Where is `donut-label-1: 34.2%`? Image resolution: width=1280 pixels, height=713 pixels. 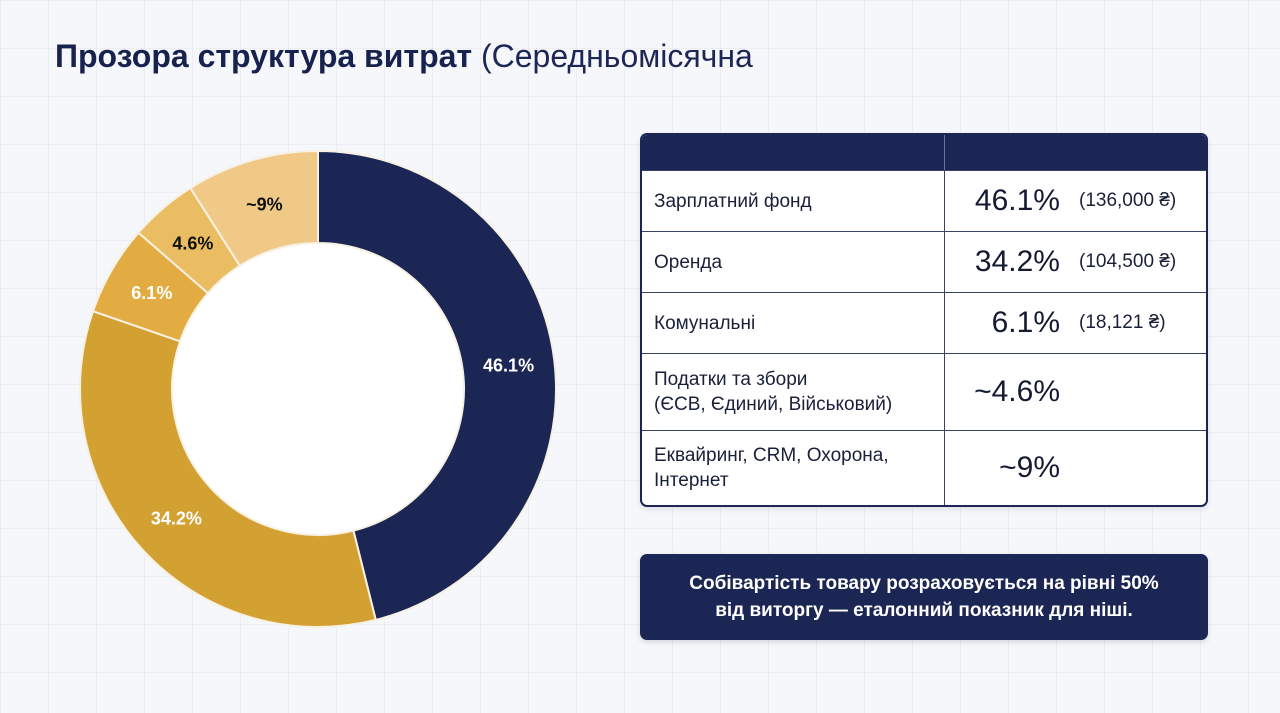 donut-label-1: 34.2% is located at coordinates (176, 519).